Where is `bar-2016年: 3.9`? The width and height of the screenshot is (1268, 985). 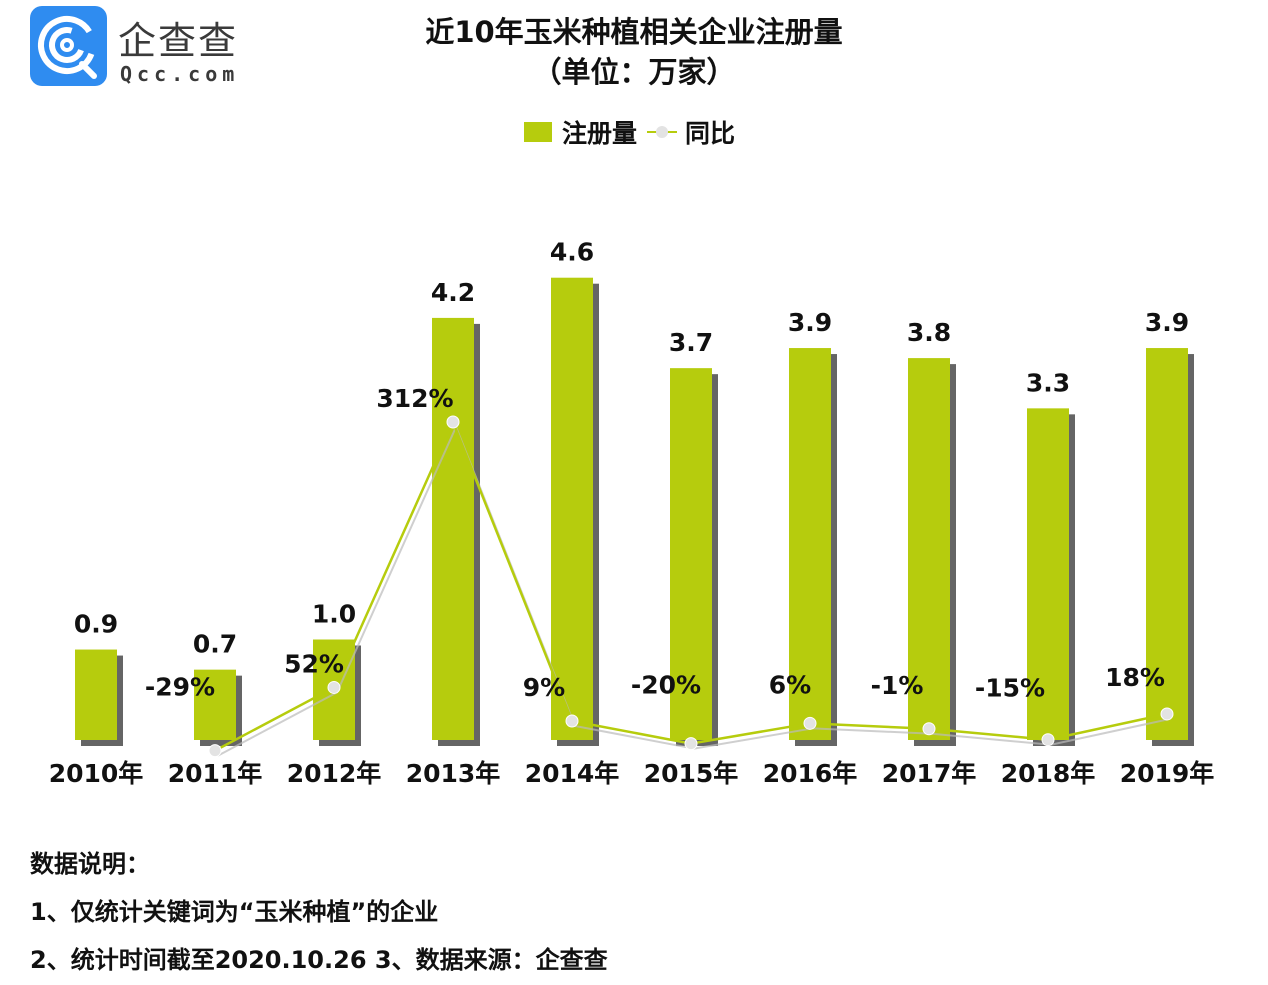
bar-2016年: 3.9 is located at coordinates (812, 527).